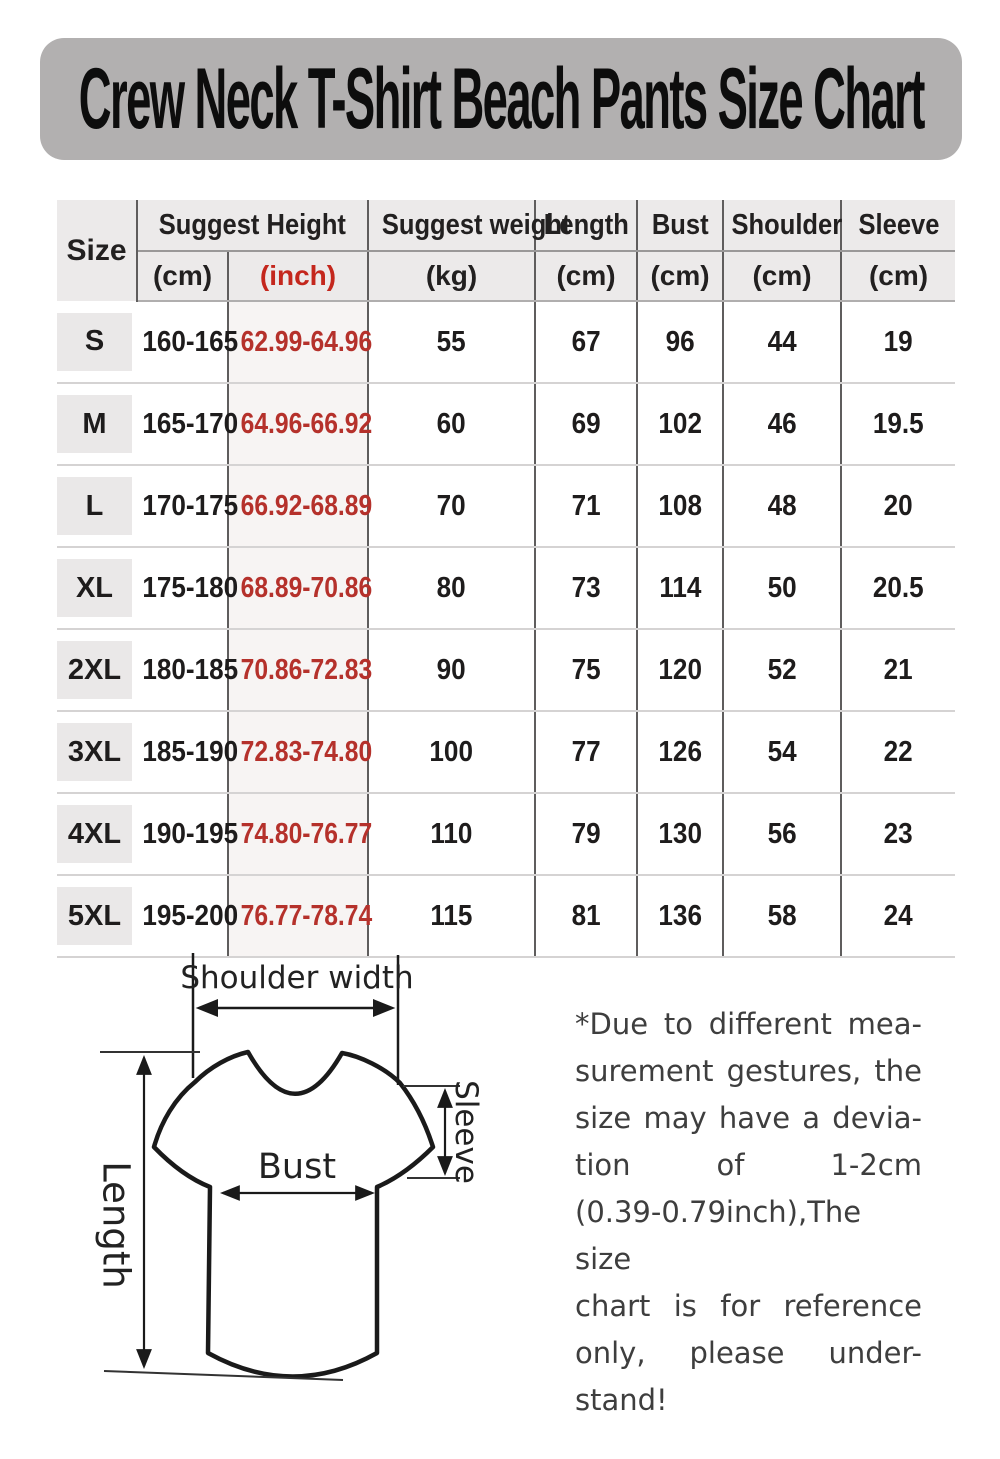  I want to click on cell-height_inch: 68.89-70.86, so click(300, 588).